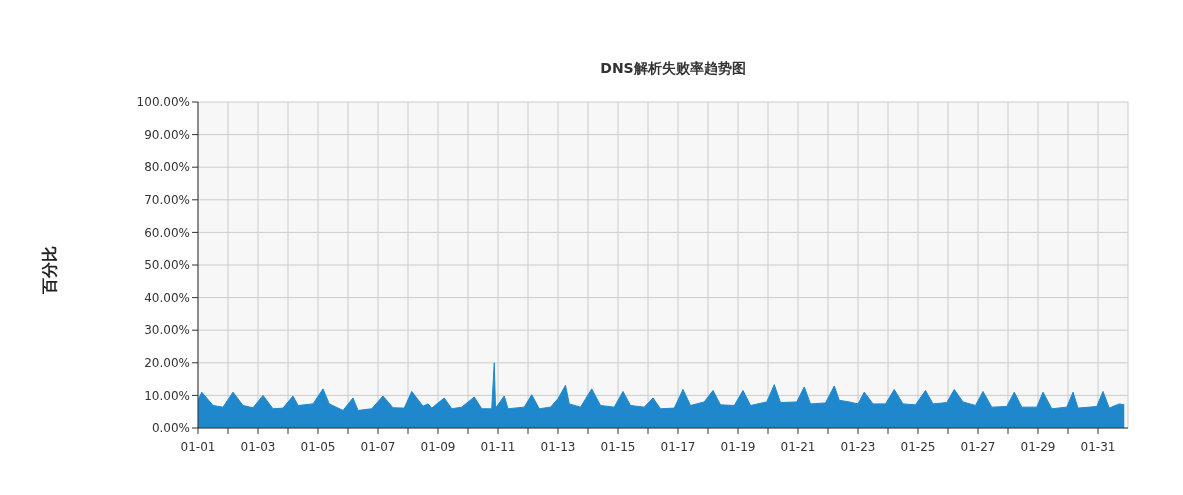 This screenshot has height=495, width=1183. What do you see at coordinates (167, 167) in the screenshot?
I see `y-tick-label: 80.00%` at bounding box center [167, 167].